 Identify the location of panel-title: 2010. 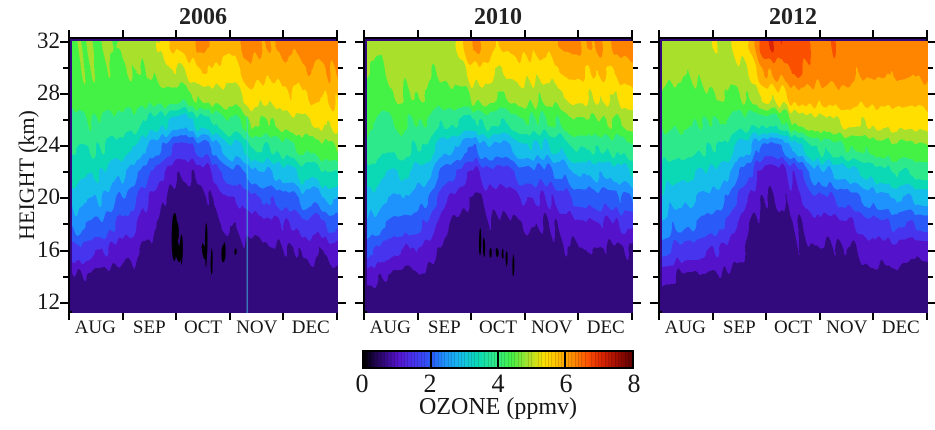
(498, 17).